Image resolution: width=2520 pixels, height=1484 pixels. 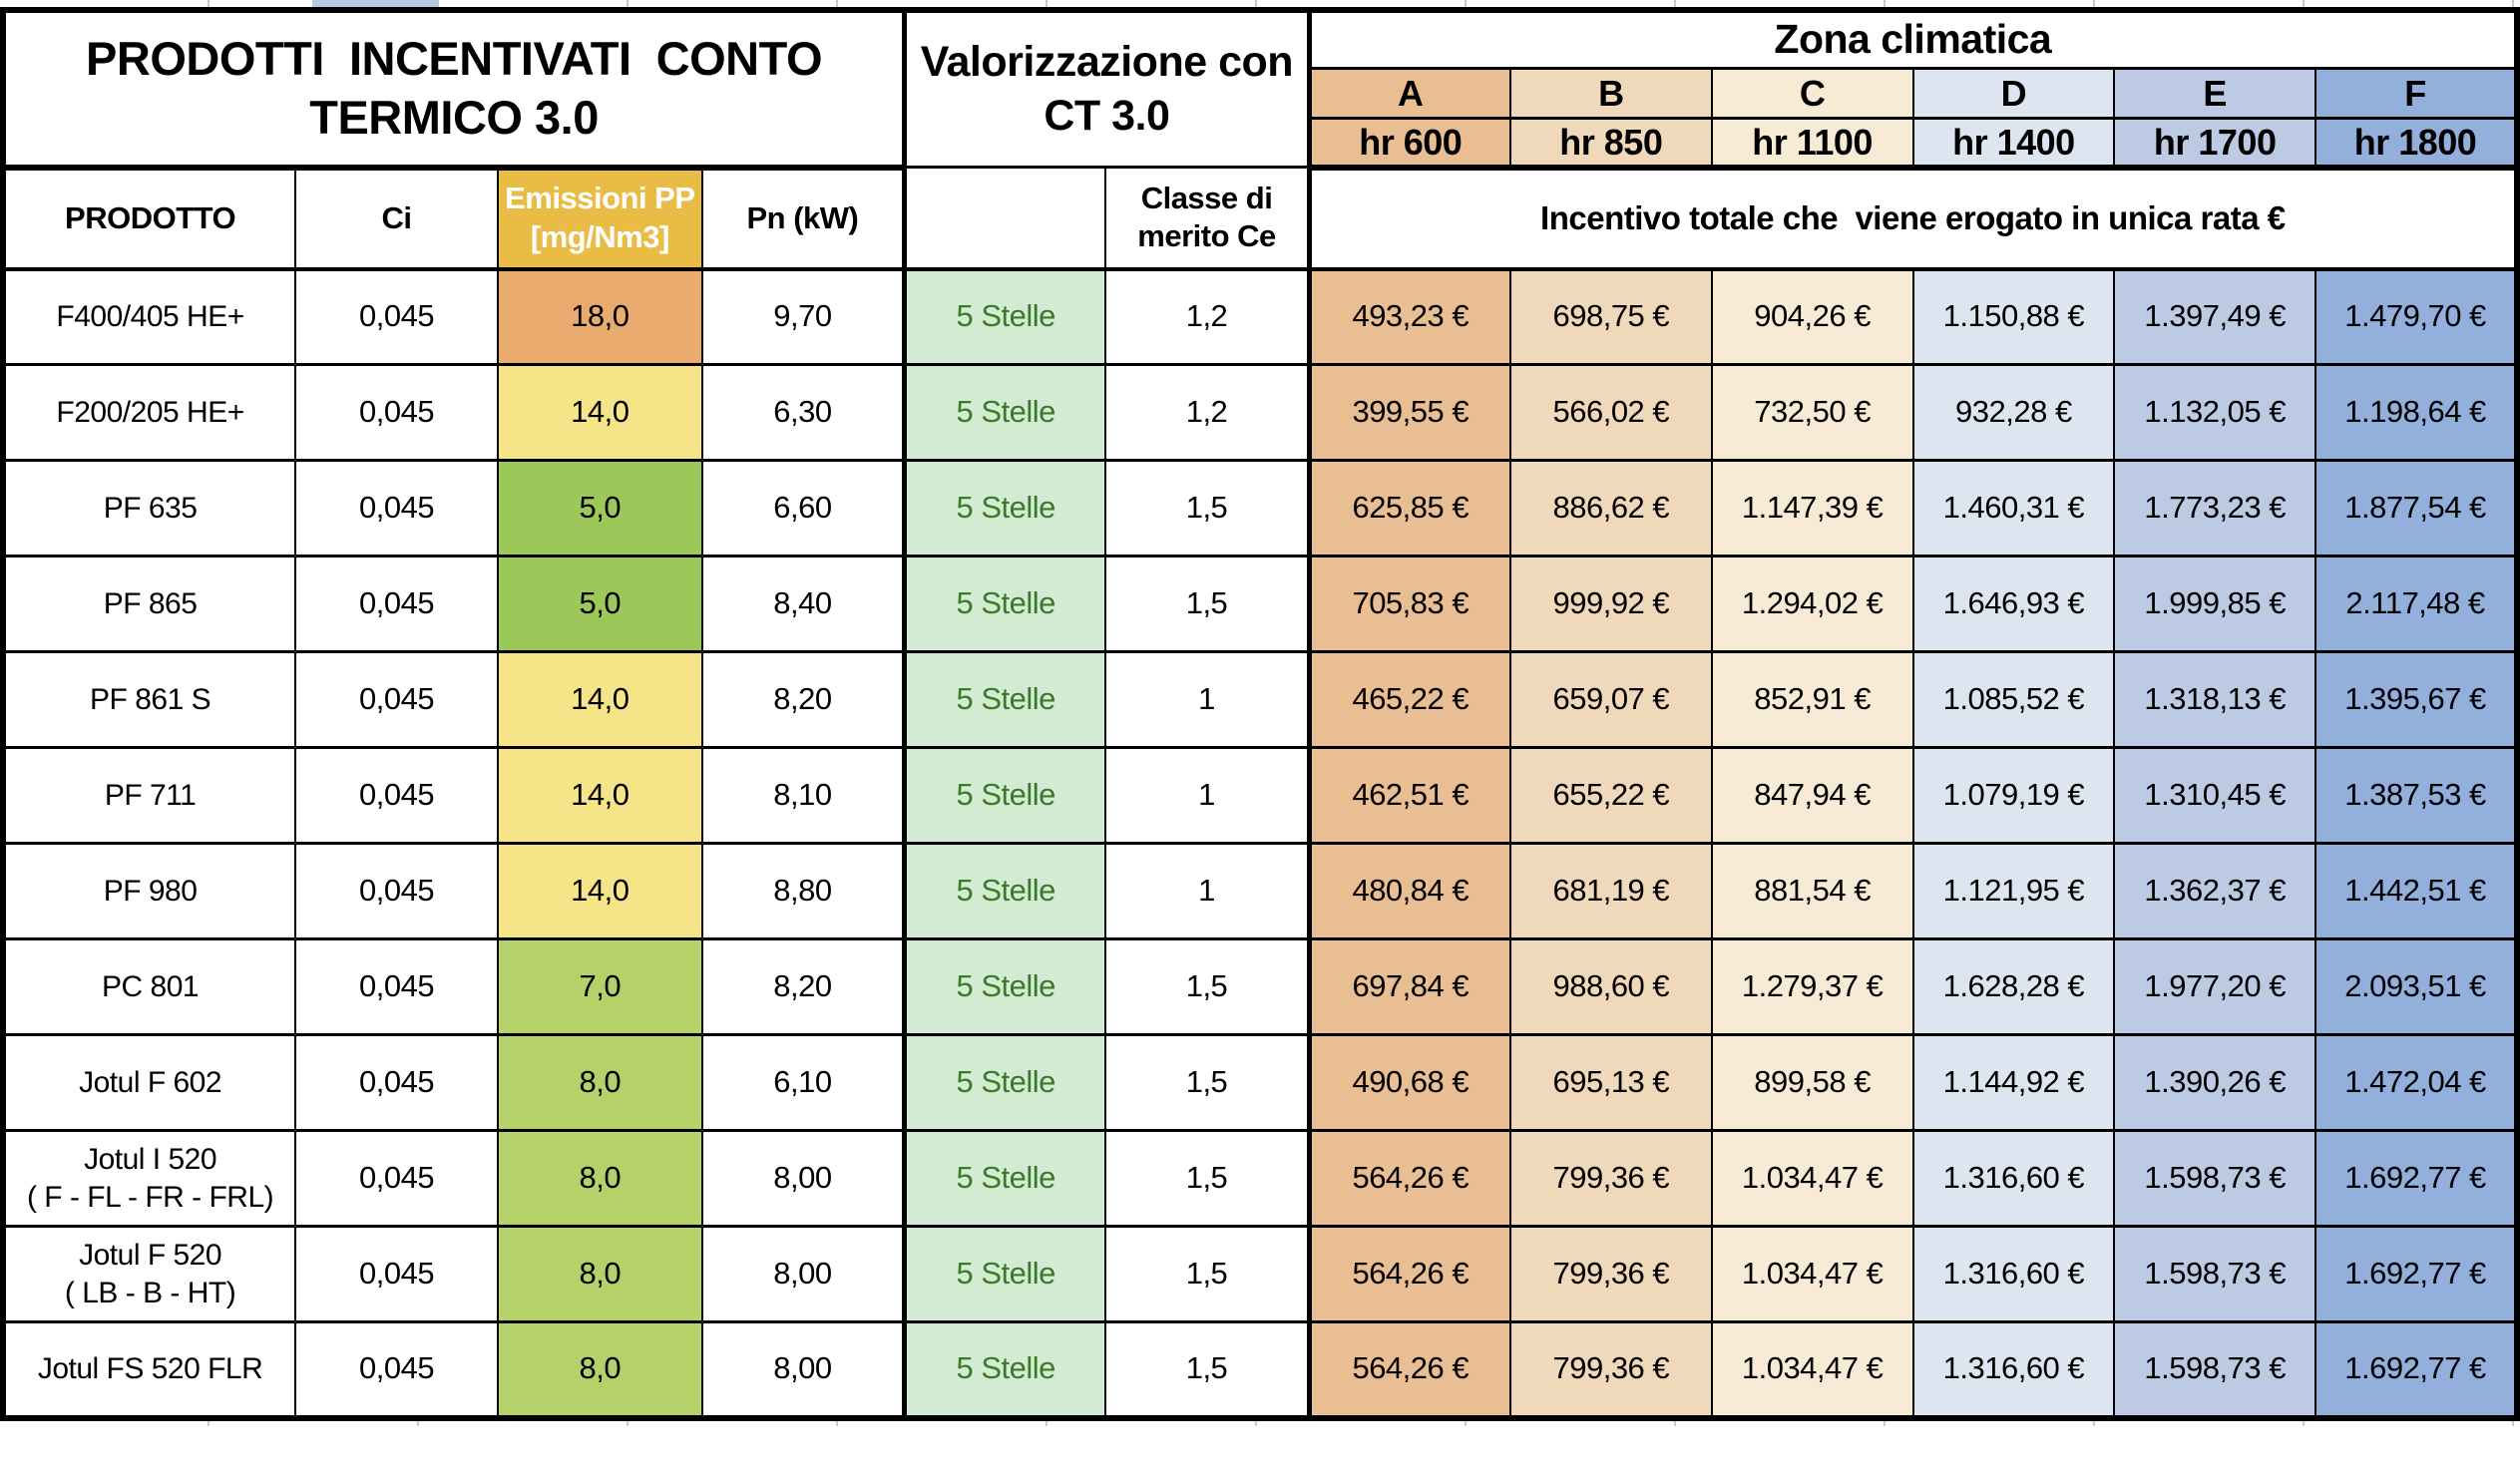 I want to click on incentive-cell-c: 732,50 €, so click(x=1812, y=412).